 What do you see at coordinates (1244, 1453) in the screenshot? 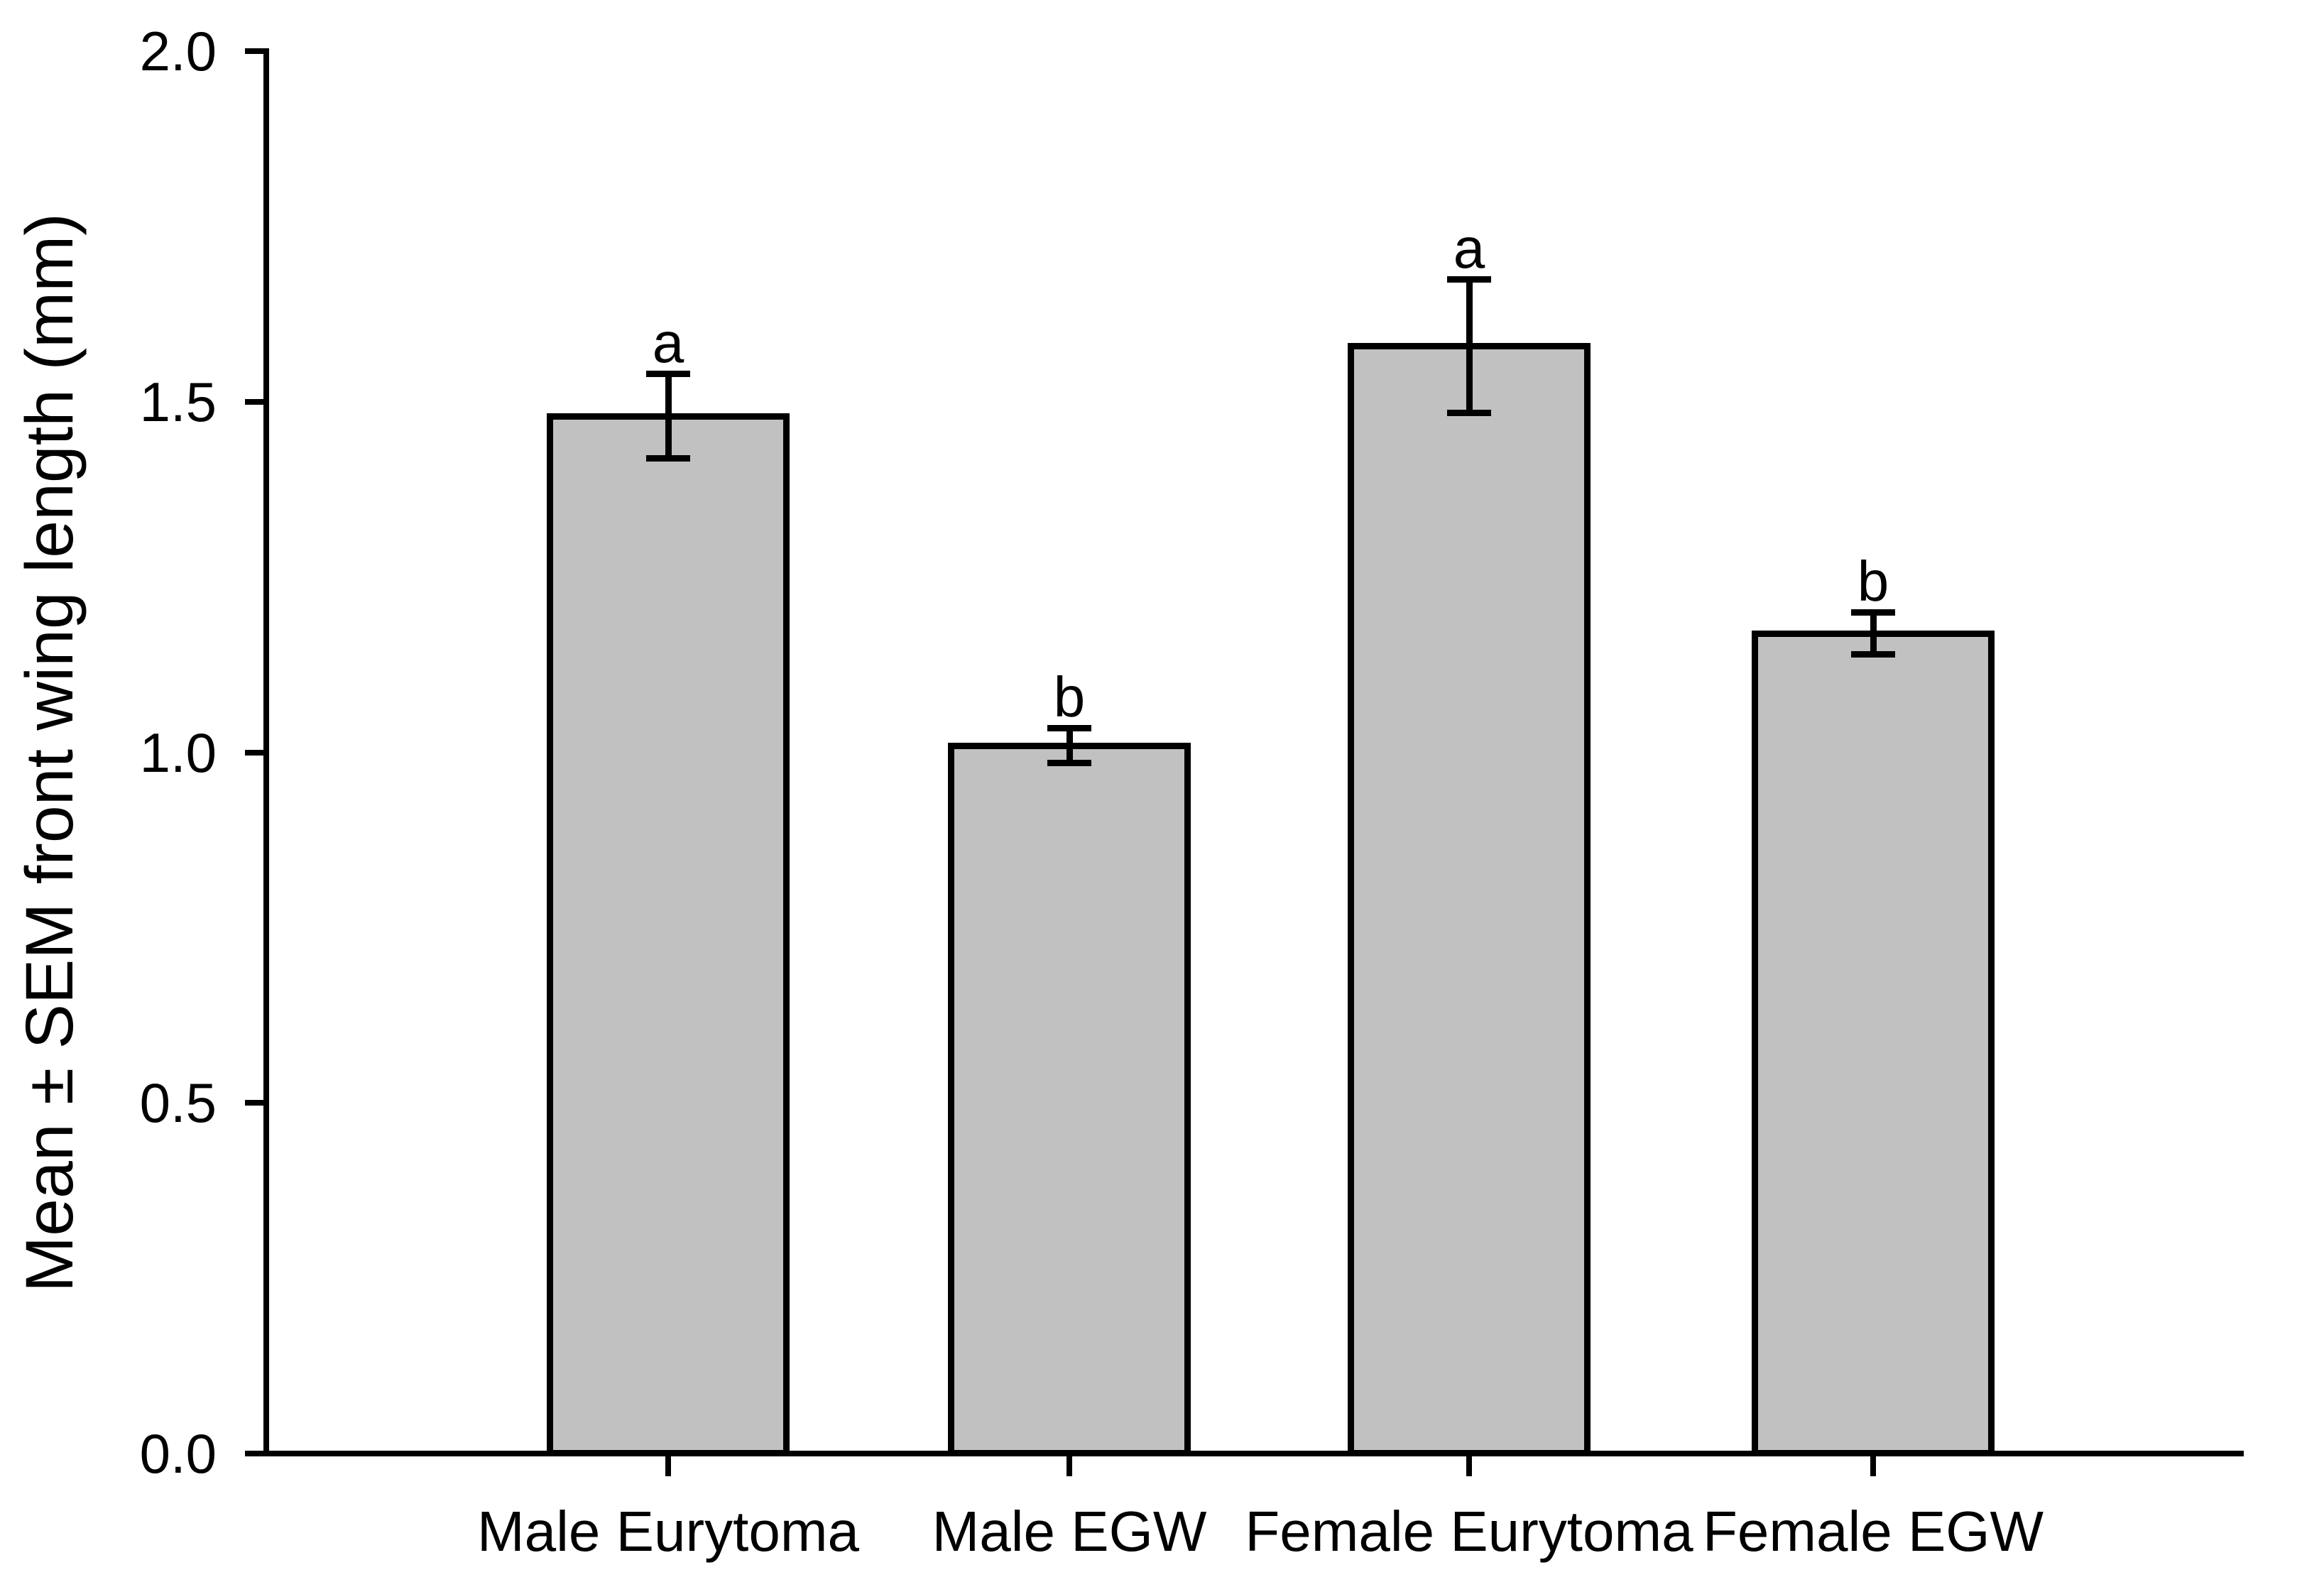
I see `x-axis-line` at bounding box center [1244, 1453].